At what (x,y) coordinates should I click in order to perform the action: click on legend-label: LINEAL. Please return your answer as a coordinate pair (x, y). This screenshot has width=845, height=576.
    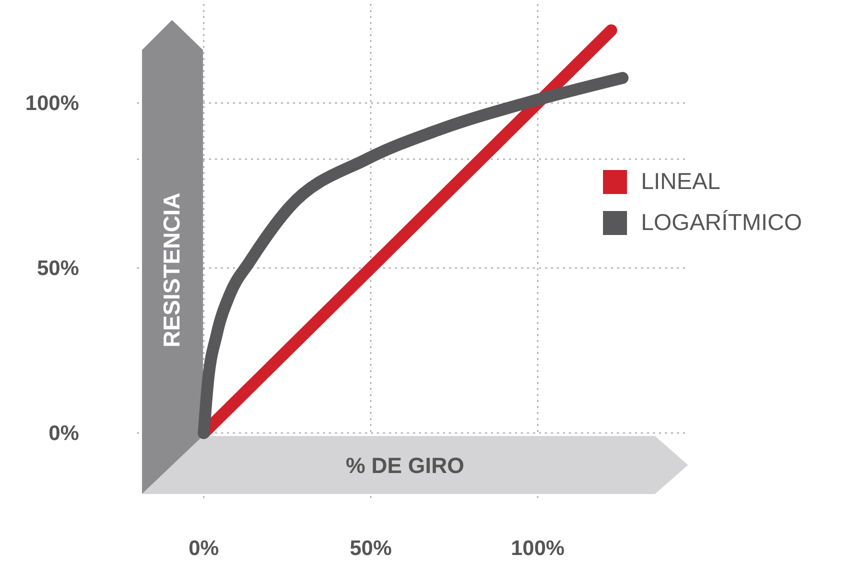
    Looking at the image, I should click on (680, 181).